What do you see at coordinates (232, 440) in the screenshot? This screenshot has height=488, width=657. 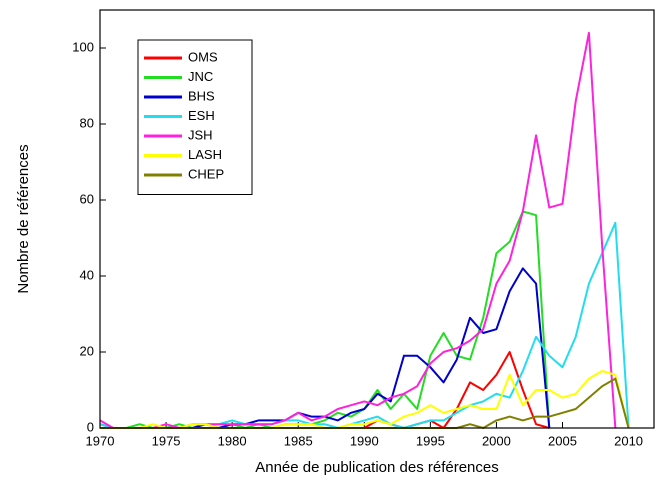 I see `x-tick-label: 1980` at bounding box center [232, 440].